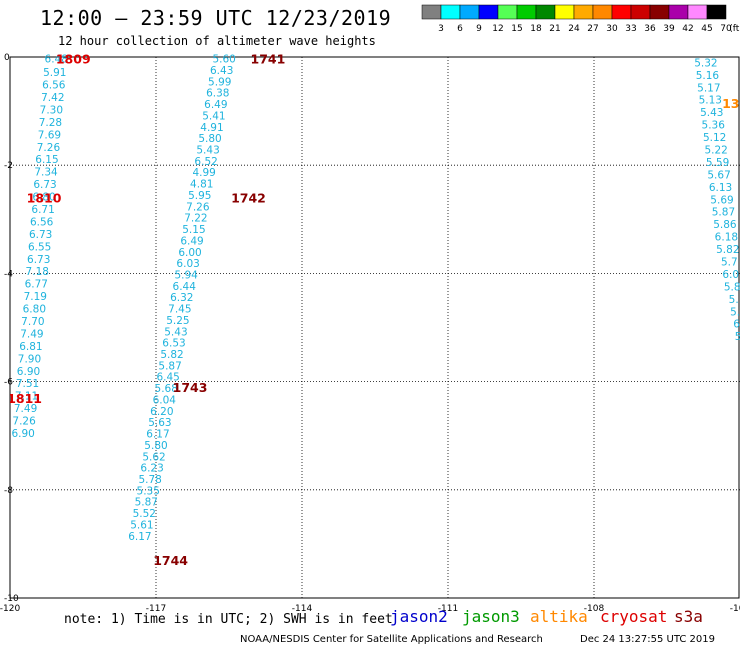  I want to click on scale-unit-label: (ft), so click(734, 29).